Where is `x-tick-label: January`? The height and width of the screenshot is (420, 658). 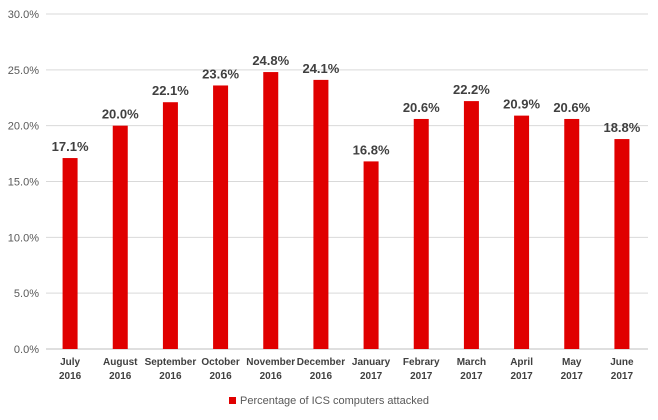
x-tick-label: January is located at coordinates (371, 362).